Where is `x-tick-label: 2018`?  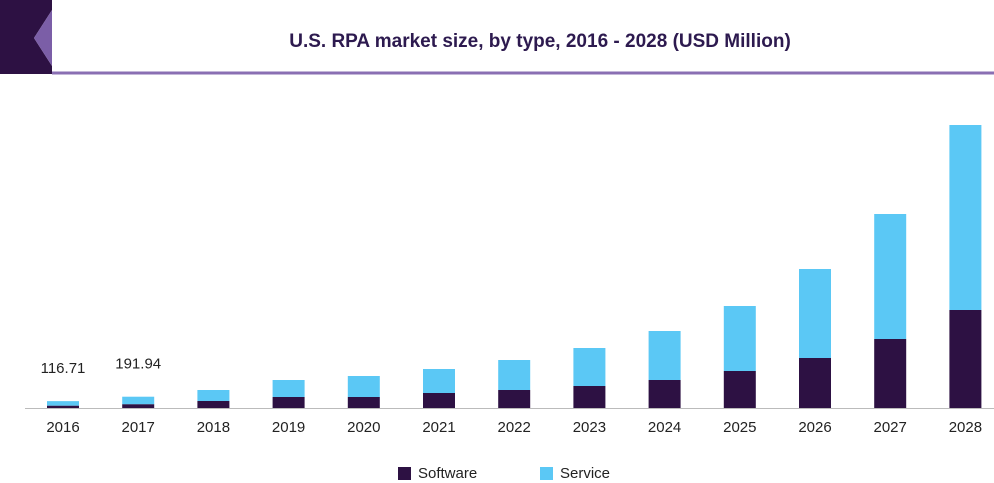 x-tick-label: 2018 is located at coordinates (213, 427).